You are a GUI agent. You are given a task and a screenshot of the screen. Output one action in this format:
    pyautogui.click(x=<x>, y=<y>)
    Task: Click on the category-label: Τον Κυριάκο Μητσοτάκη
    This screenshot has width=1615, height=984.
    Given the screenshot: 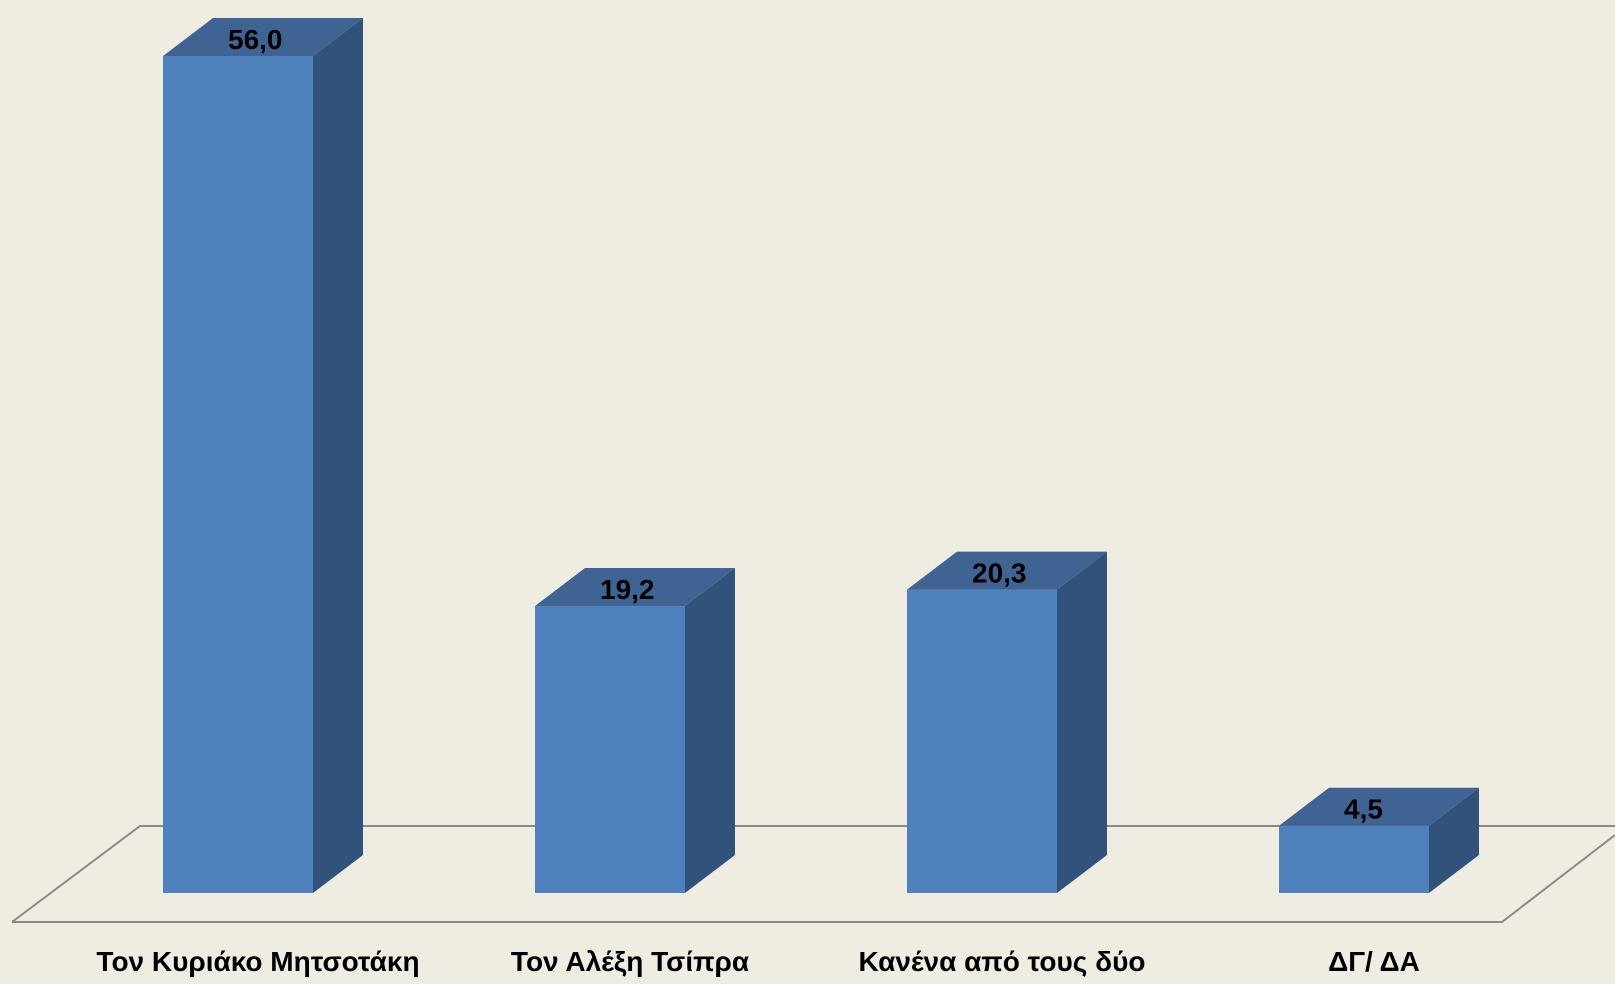 What is the action you would take?
    pyautogui.click(x=257, y=961)
    